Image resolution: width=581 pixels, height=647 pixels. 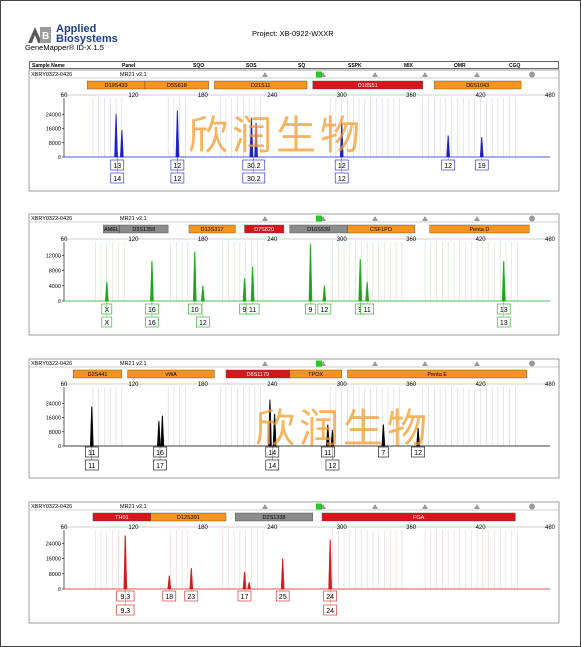 What do you see at coordinates (258, 375) in the screenshot?
I see `marker-label: D8S1179` at bounding box center [258, 375].